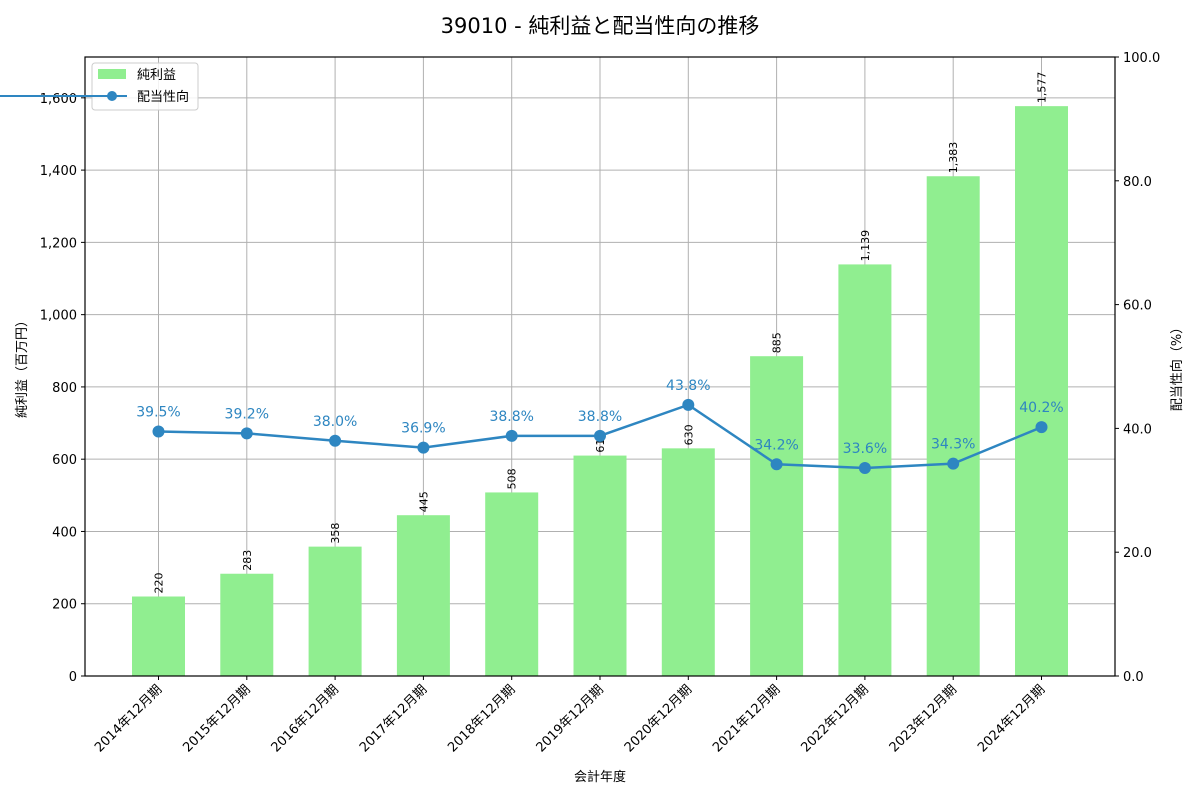  Describe the element at coordinates (58, 243) in the screenshot. I see `left-tick-label: 1,200` at that location.